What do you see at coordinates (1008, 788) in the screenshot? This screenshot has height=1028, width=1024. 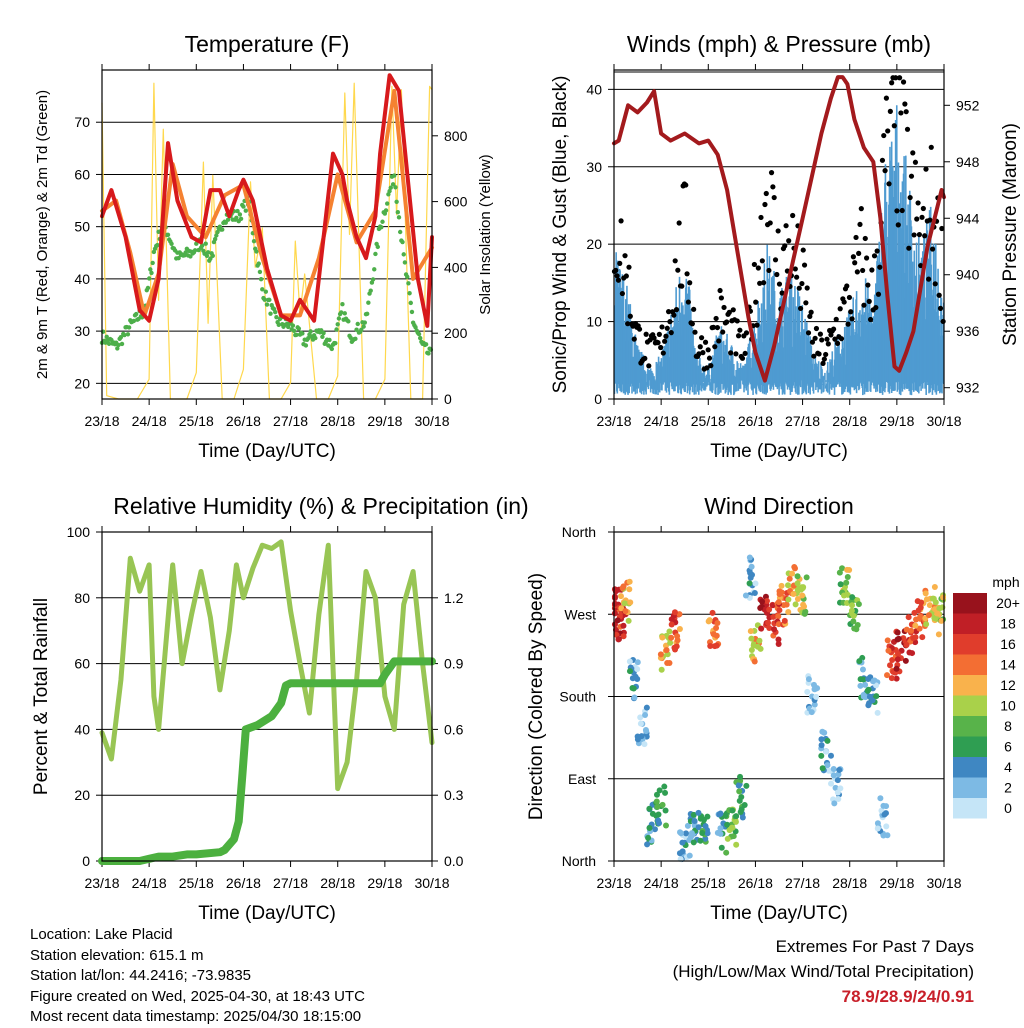 I see `legend-label: 2` at bounding box center [1008, 788].